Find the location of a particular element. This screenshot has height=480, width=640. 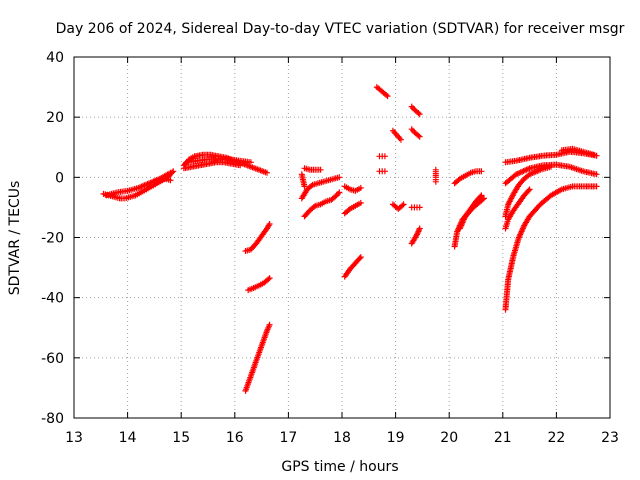

y-tick-label: -40 is located at coordinates (52, 299).